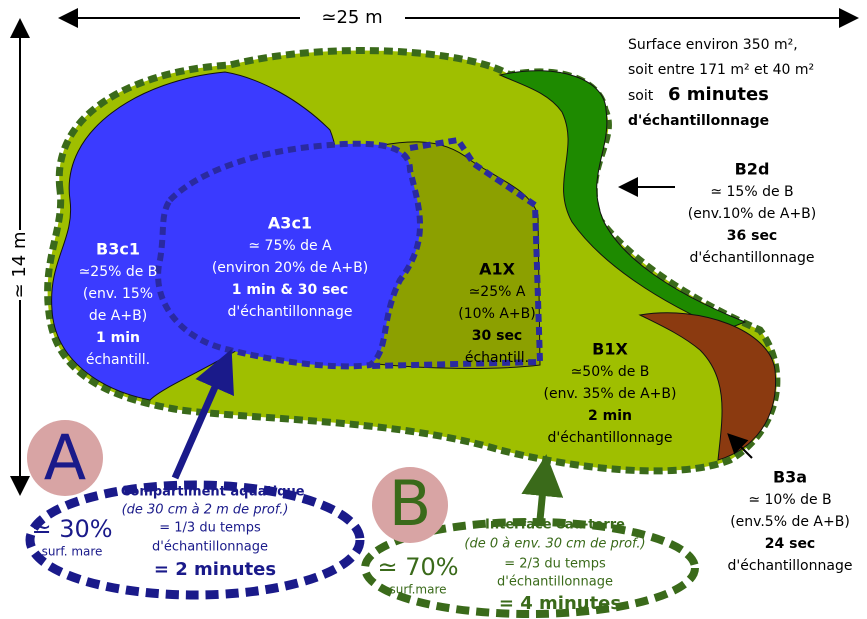 Image resolution: width=867 pixels, height=619 pixels. What do you see at coordinates (19, 265) in the screenshot?
I see `height-label: ≃ 14 m` at bounding box center [19, 265].